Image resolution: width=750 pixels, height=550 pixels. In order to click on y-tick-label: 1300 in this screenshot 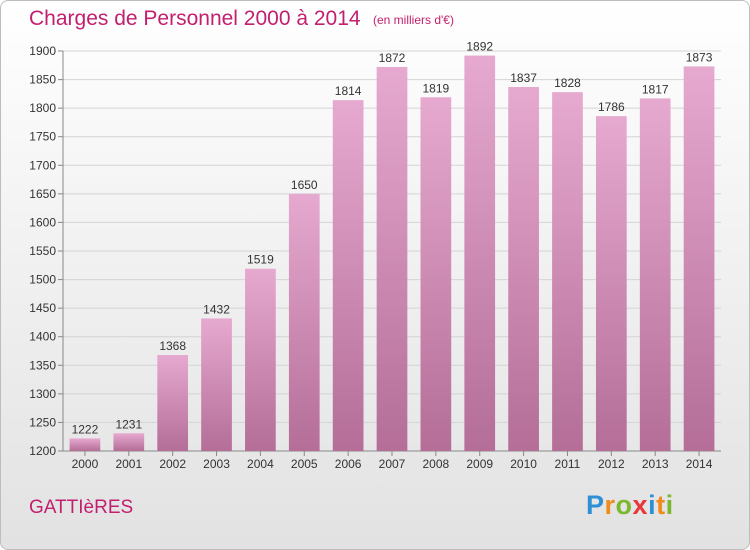, I will do `click(42, 394)`.